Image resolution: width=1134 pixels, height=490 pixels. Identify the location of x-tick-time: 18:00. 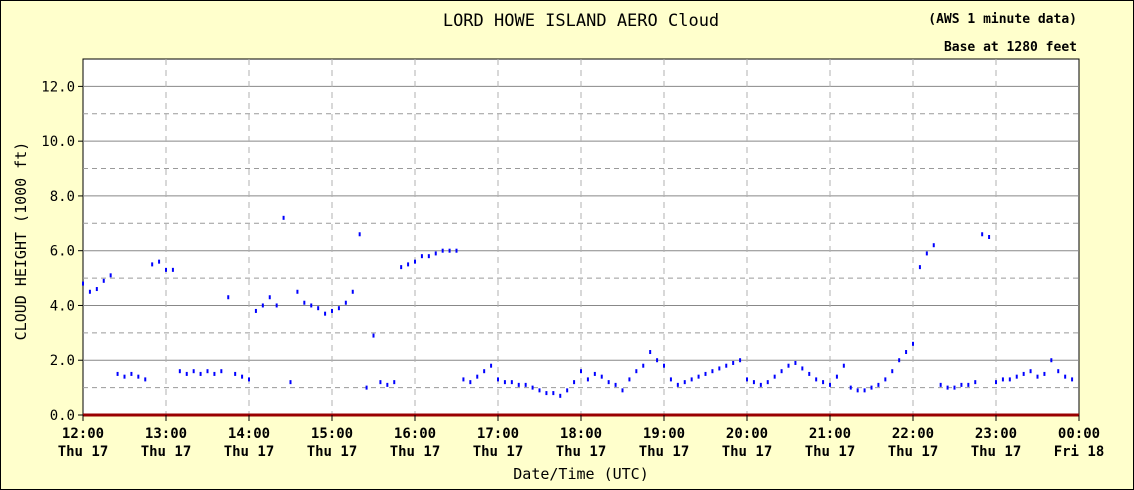
(581, 434).